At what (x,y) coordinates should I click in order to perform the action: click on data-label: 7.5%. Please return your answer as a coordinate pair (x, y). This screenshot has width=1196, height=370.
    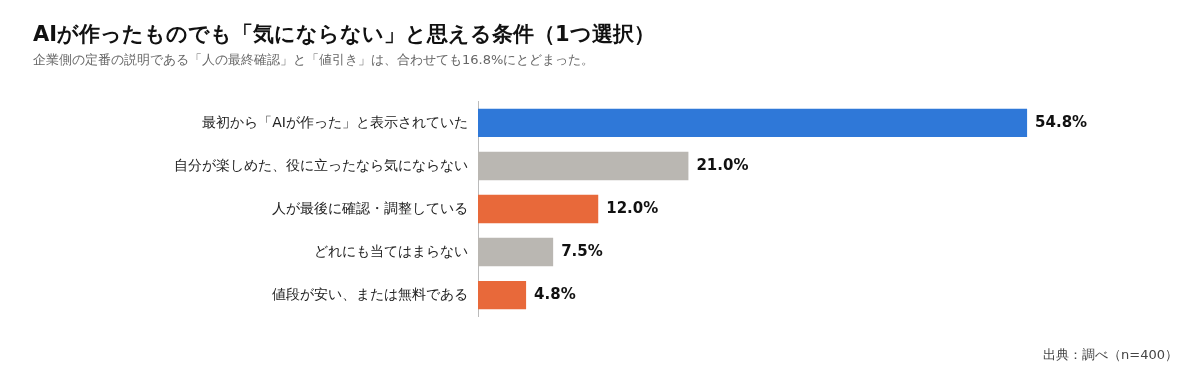
    Looking at the image, I should click on (582, 250).